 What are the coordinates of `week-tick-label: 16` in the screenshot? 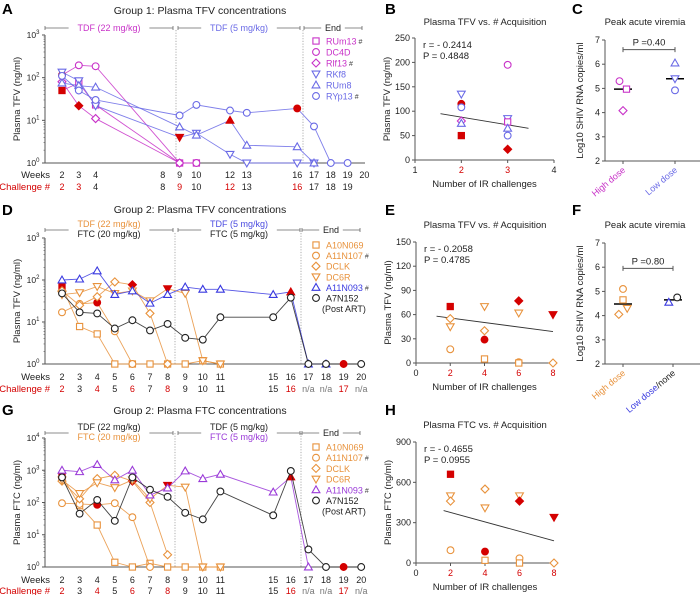 It's located at (297, 175).